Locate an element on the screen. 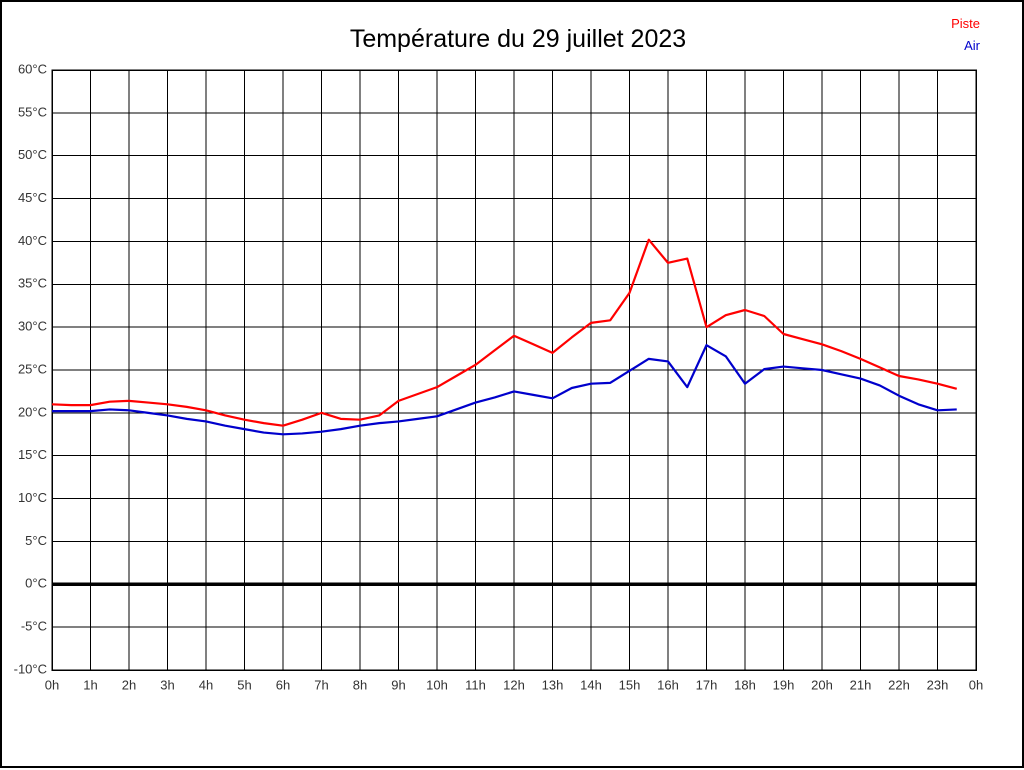 The height and width of the screenshot is (770, 1024). y-axis-tick-label: 50°C is located at coordinates (32, 154).